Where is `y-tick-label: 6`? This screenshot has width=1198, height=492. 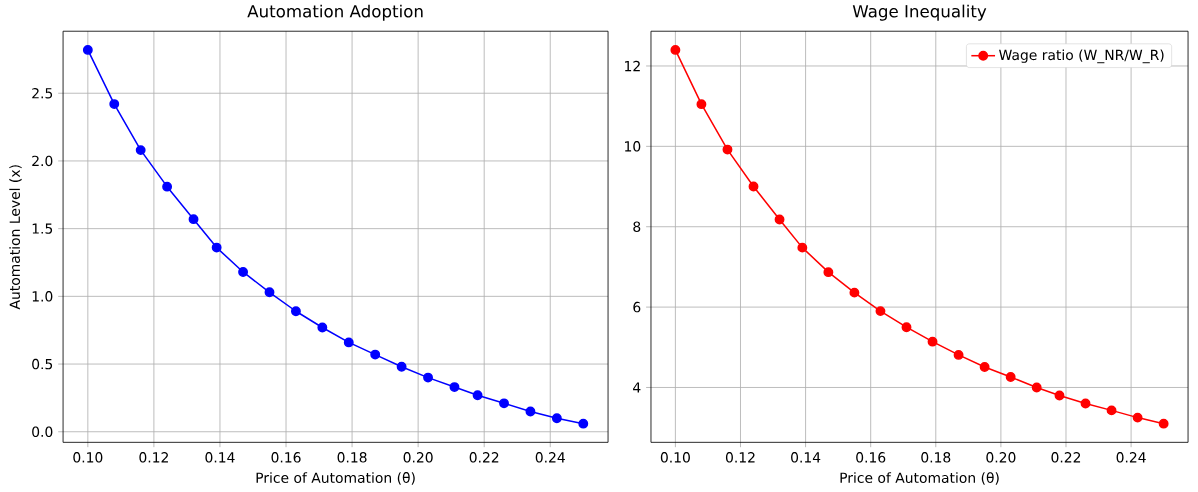
y-tick-label: 6 is located at coordinates (637, 307).